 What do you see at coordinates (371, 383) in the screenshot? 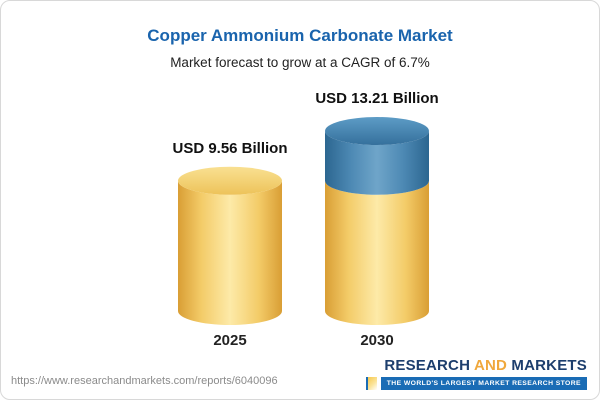
I see `brand-flag-icon` at bounding box center [371, 383].